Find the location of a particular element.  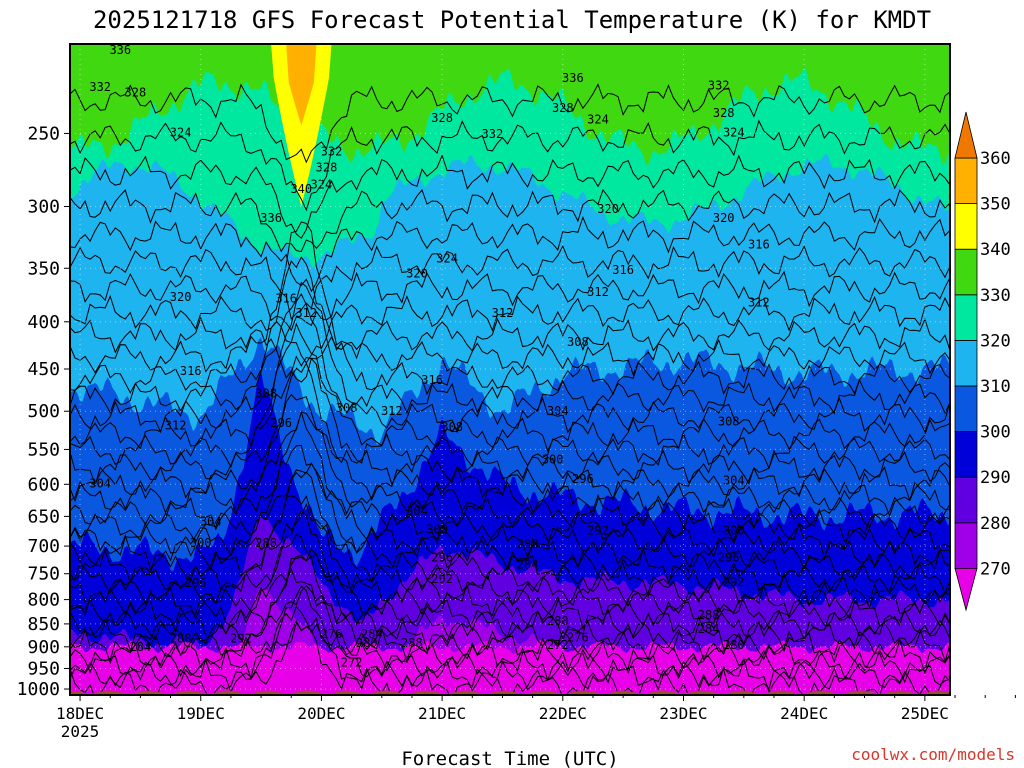

colorbar-label: 340 is located at coordinates (995, 250).